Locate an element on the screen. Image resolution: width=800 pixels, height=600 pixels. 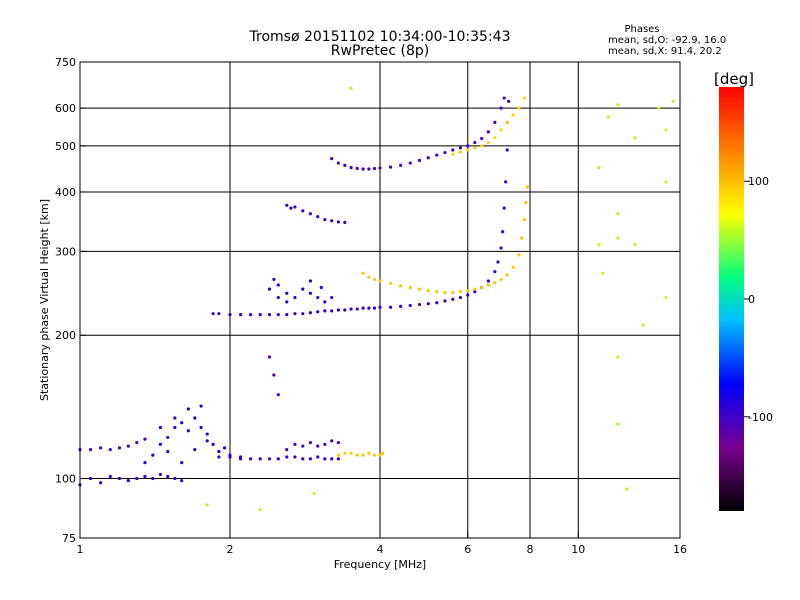
y-tick-label: 75 is located at coordinates (69, 538).